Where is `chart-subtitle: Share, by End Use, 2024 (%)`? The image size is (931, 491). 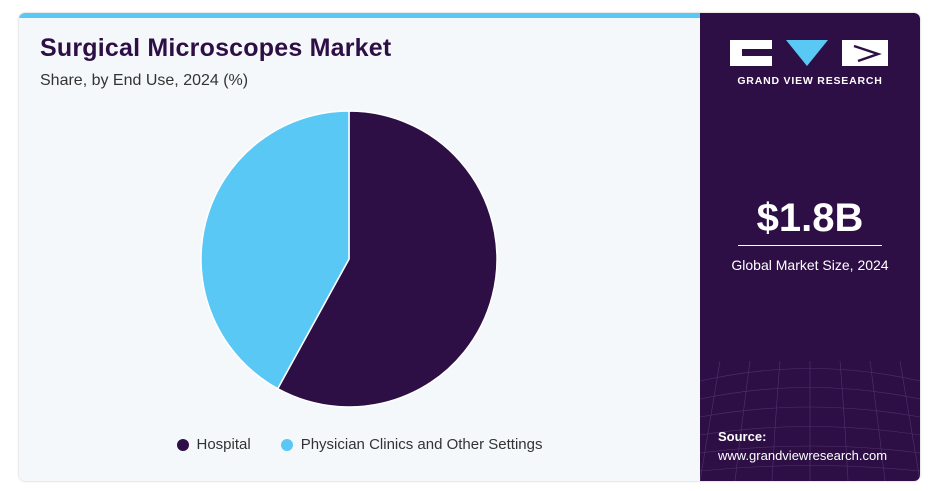
chart-subtitle: Share, by End Use, 2024 (%) is located at coordinates (144, 80).